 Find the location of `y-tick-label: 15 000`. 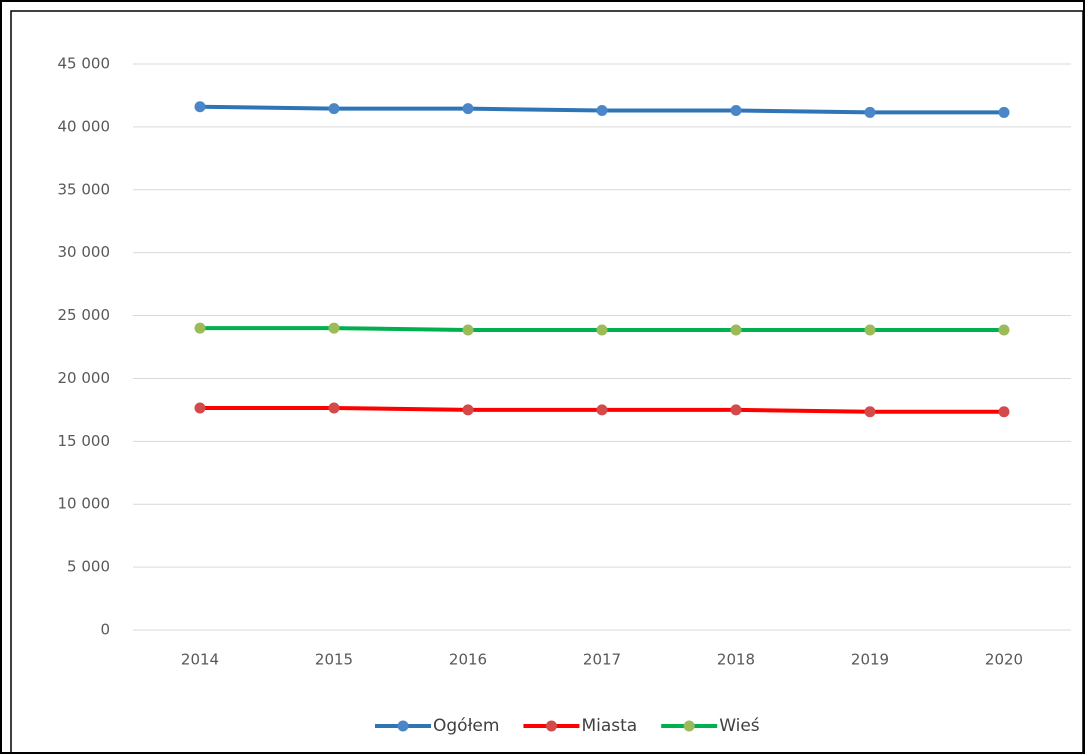

y-tick-label: 15 000 is located at coordinates (84, 441).